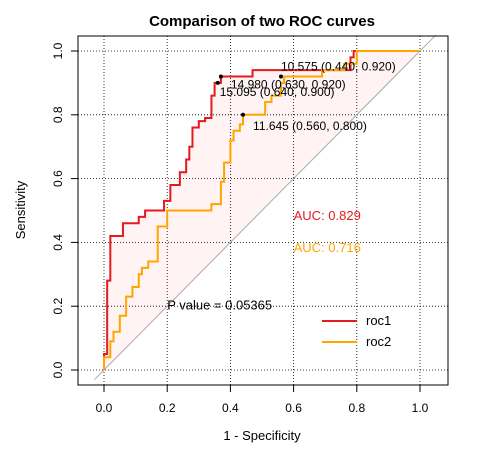  What do you see at coordinates (20, 209) in the screenshot?
I see `y-axis-title: Sensitivity` at bounding box center [20, 209].